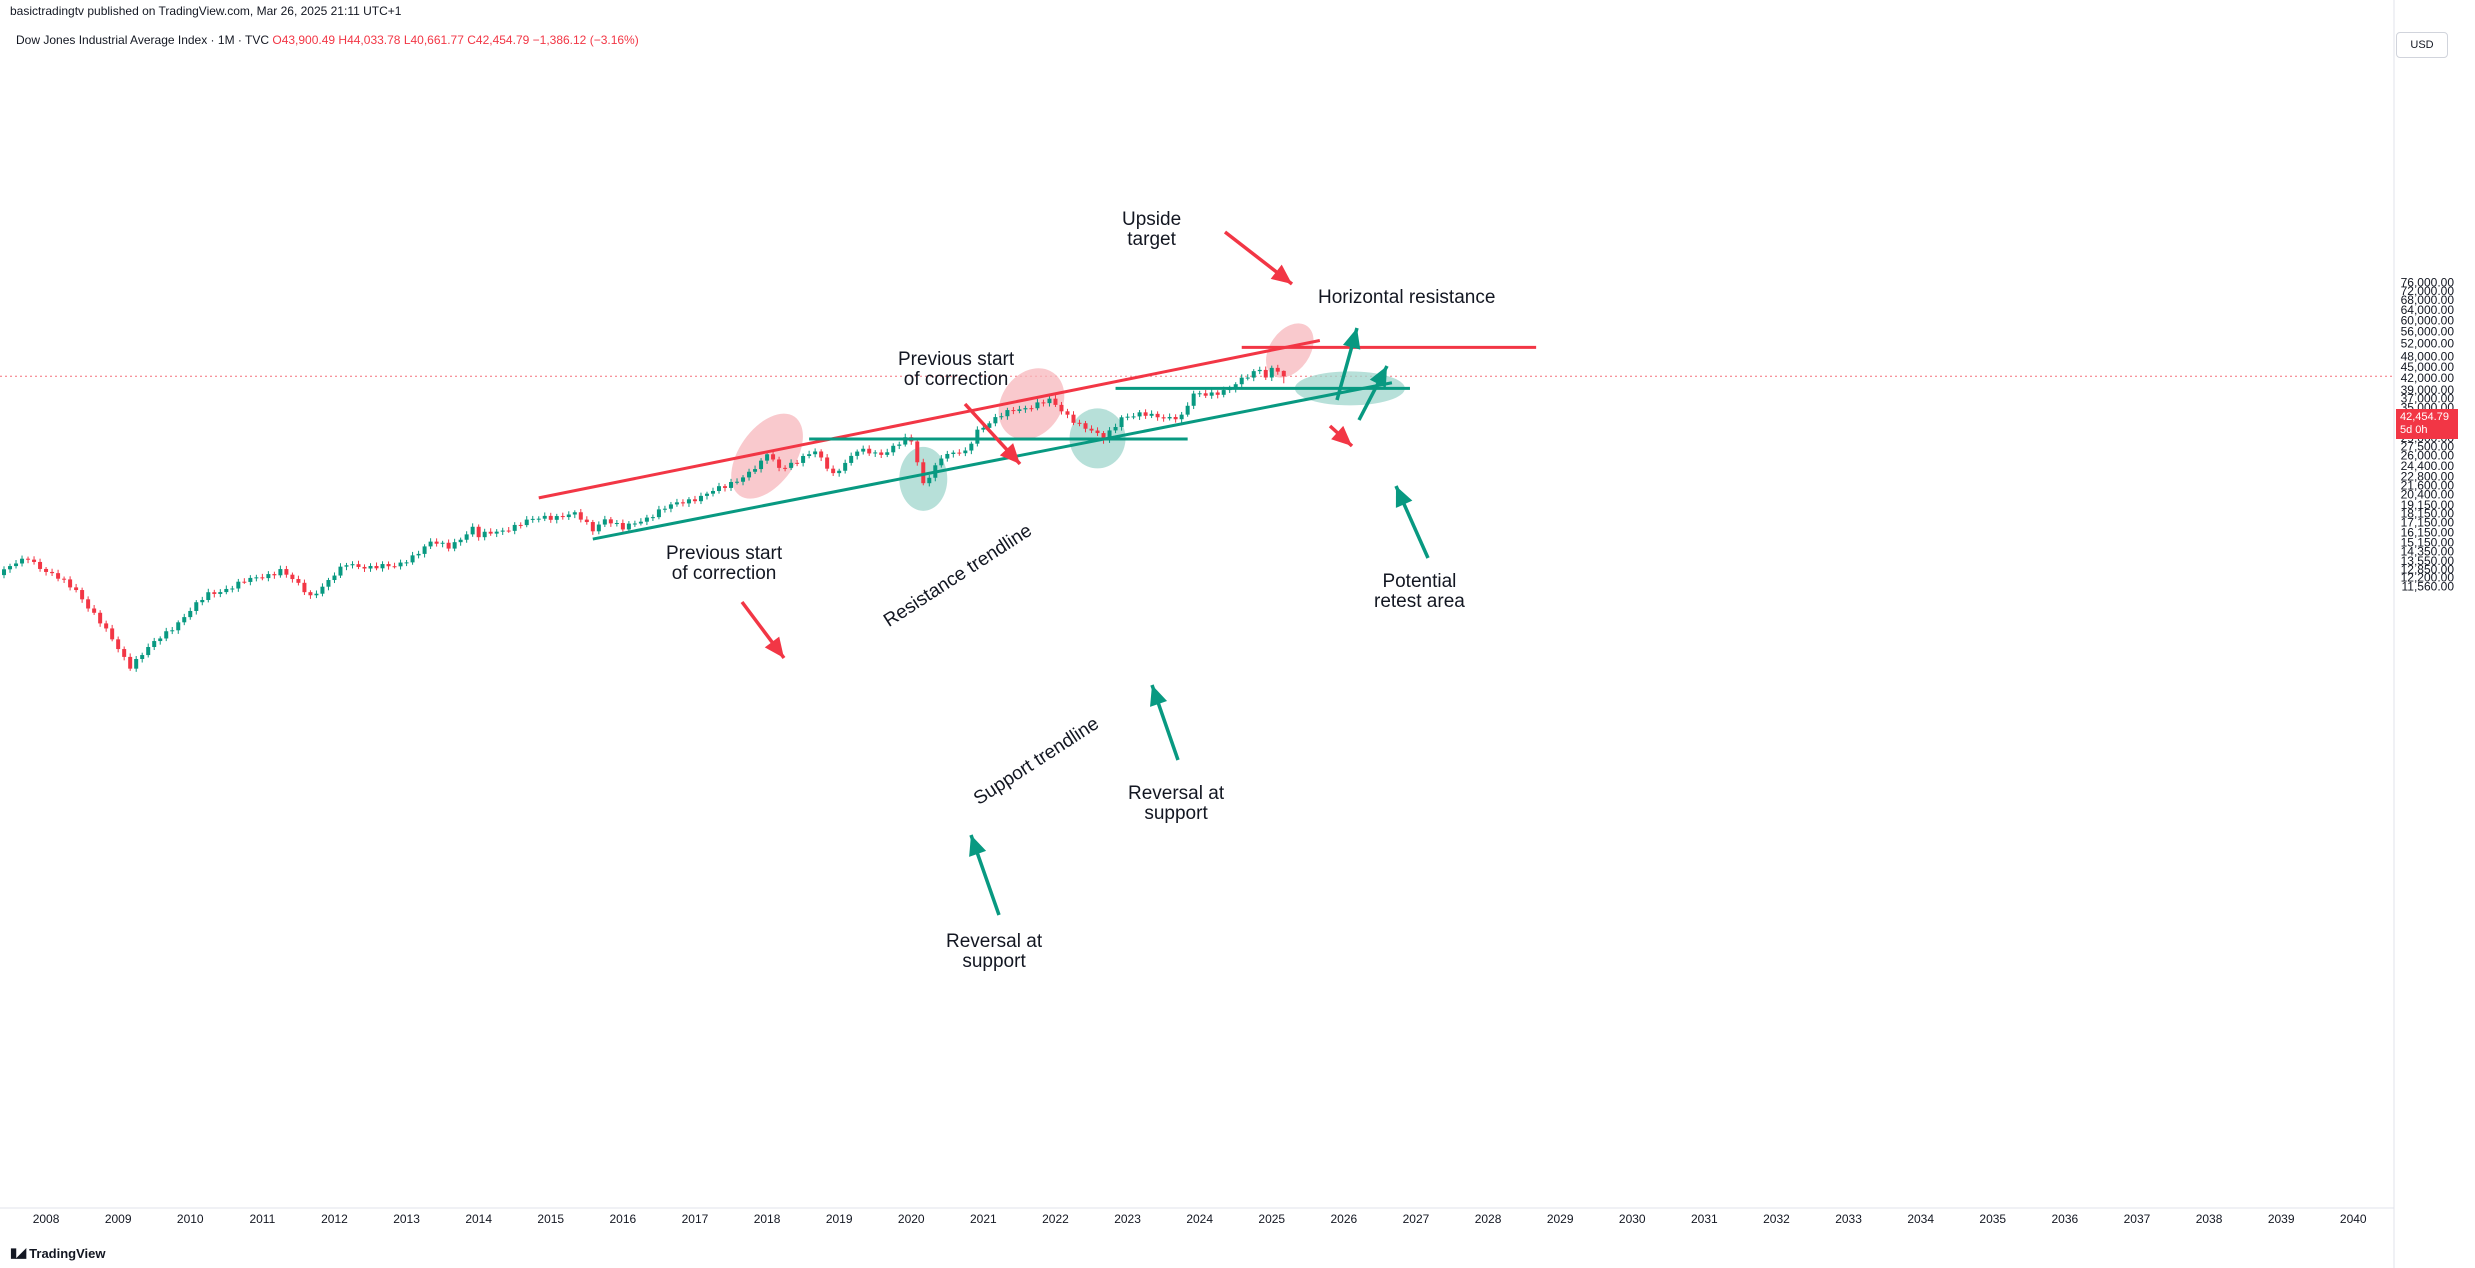 The width and height of the screenshot is (2475, 1268). What do you see at coordinates (2428, 390) in the screenshot?
I see `y-tick-label: 39,000.00` at bounding box center [2428, 390].